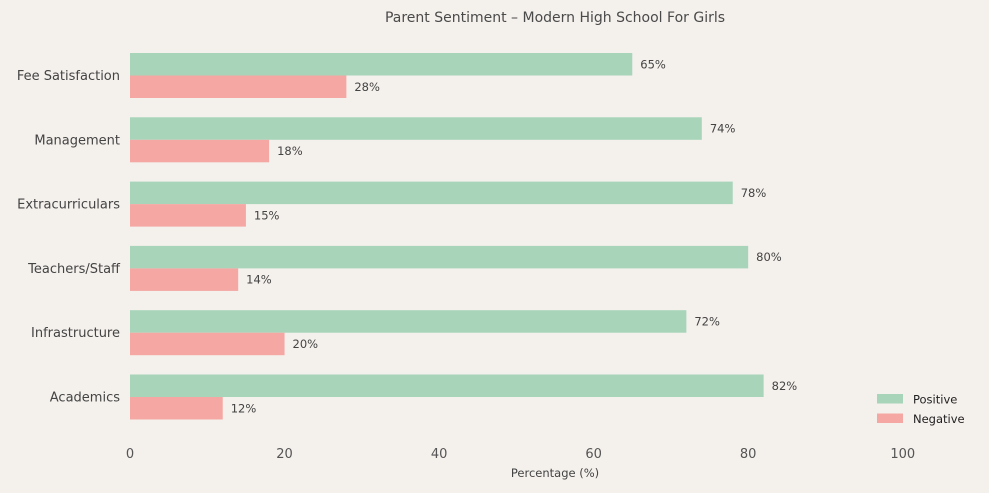 The width and height of the screenshot is (989, 493). Describe the element at coordinates (939, 419) in the screenshot. I see `legend-label-negative: Negative` at that location.